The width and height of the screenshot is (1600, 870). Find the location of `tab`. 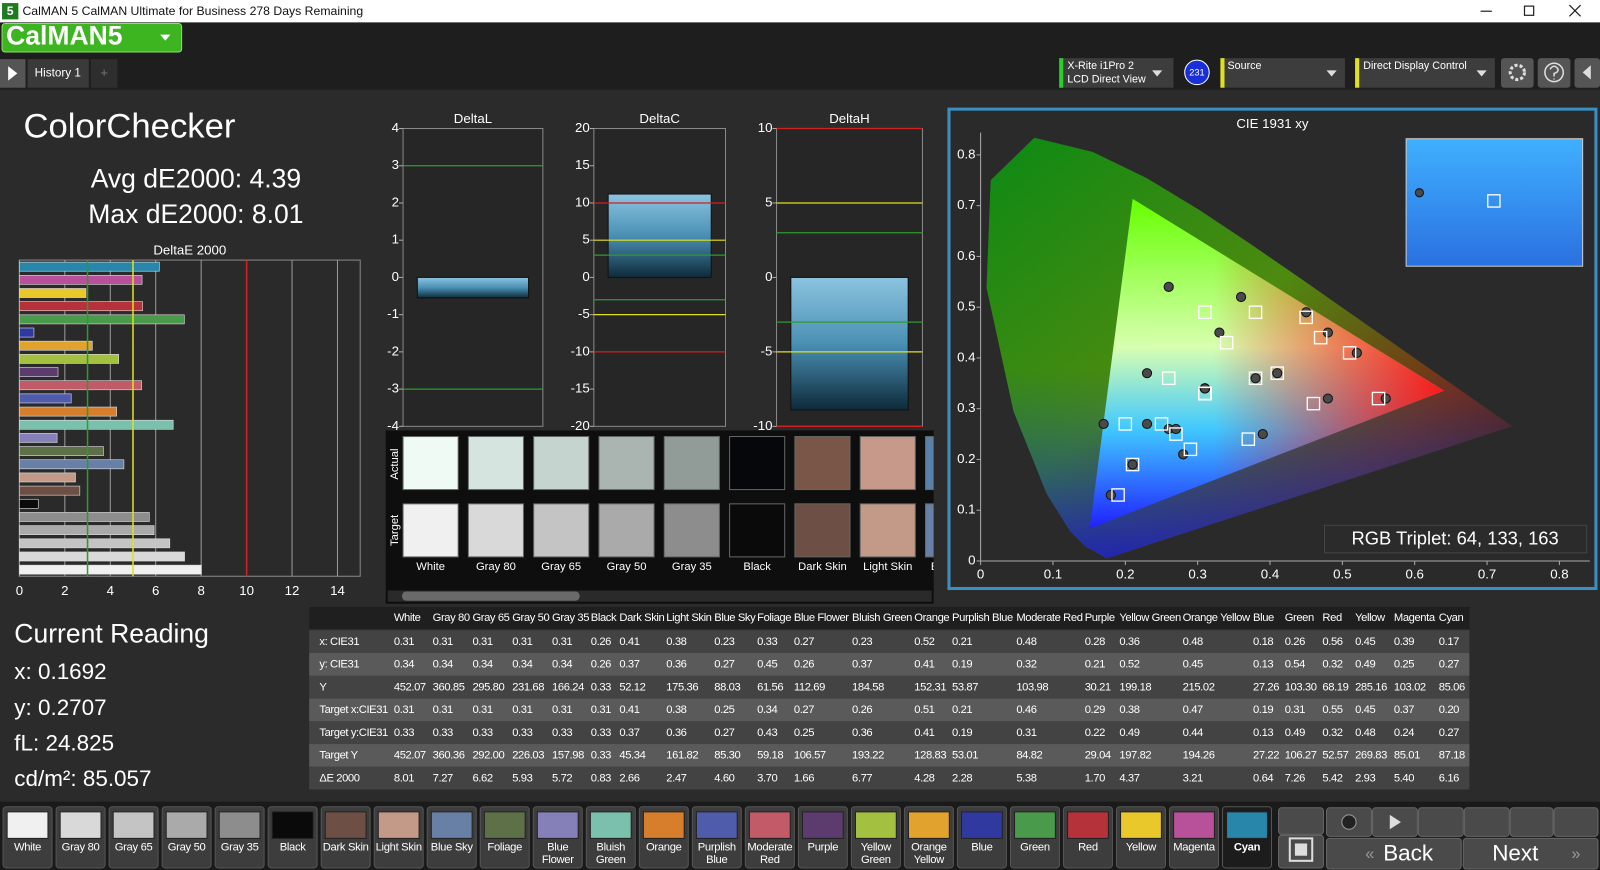

tab is located at coordinates (58, 73).